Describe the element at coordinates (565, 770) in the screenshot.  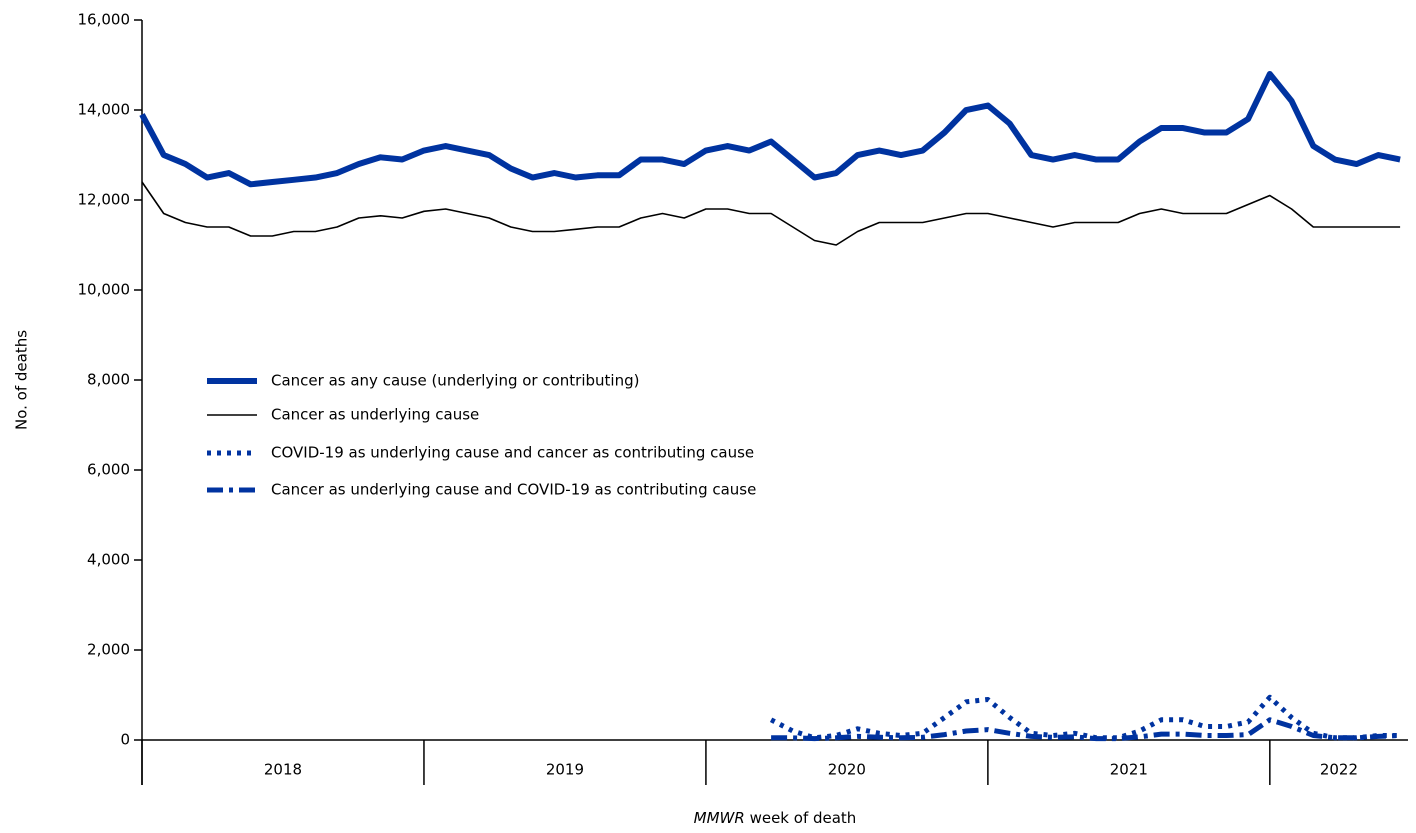
I see `x-tick-label: 2019` at that location.